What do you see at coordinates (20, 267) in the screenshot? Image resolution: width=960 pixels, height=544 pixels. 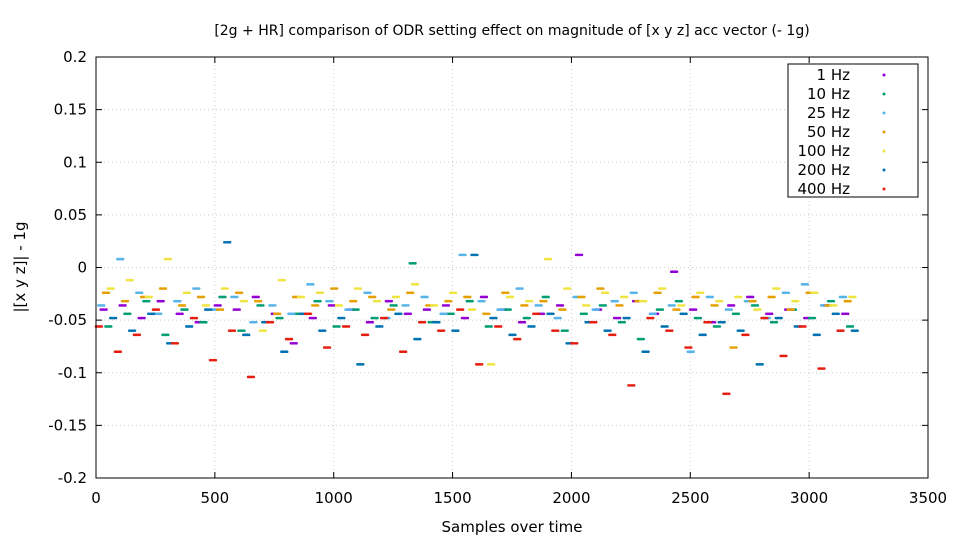 I see `y-axis-label: |[x y z]| - 1g` at bounding box center [20, 267].